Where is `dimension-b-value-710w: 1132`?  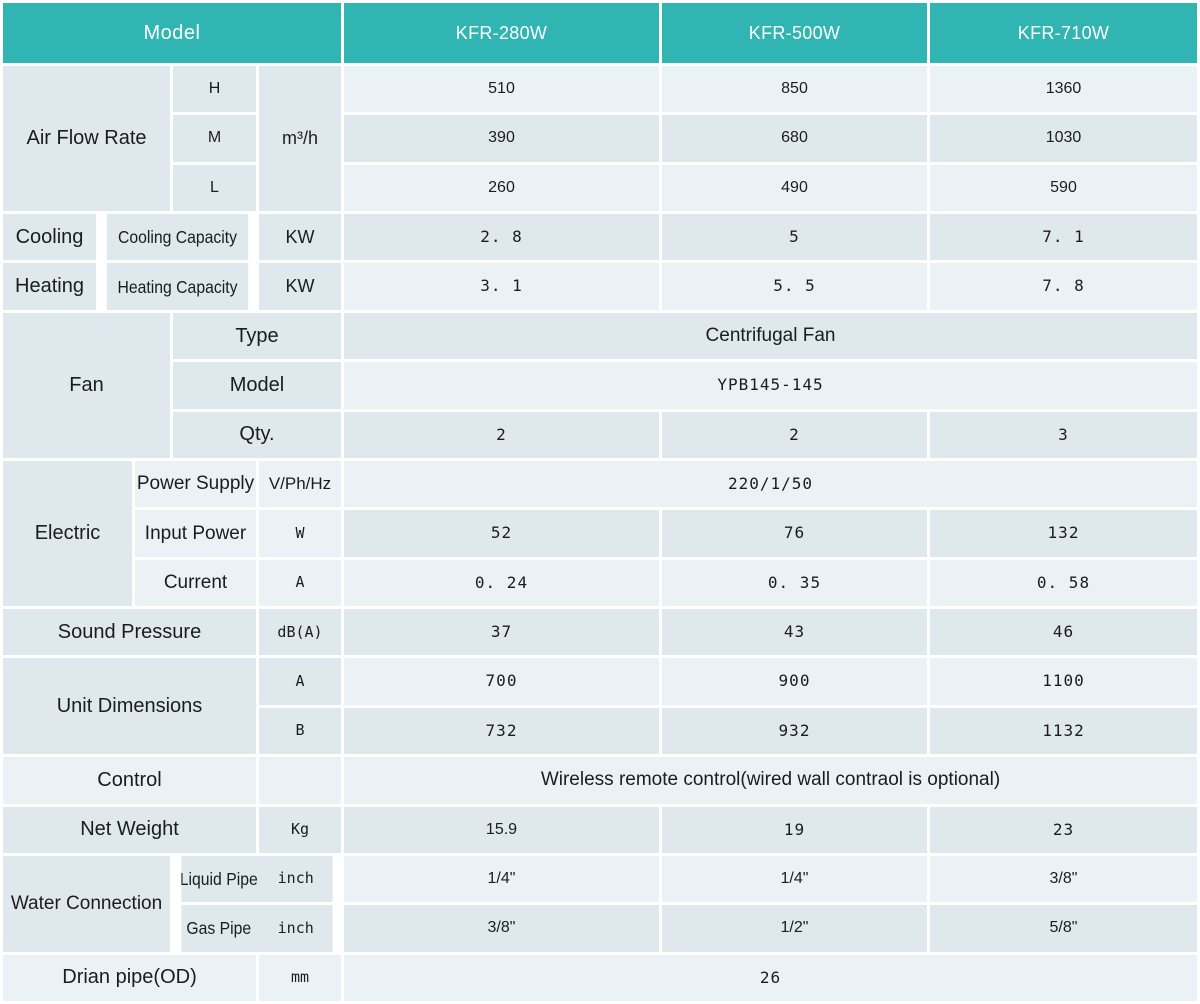
dimension-b-value-710w: 1132 is located at coordinates (1063, 731).